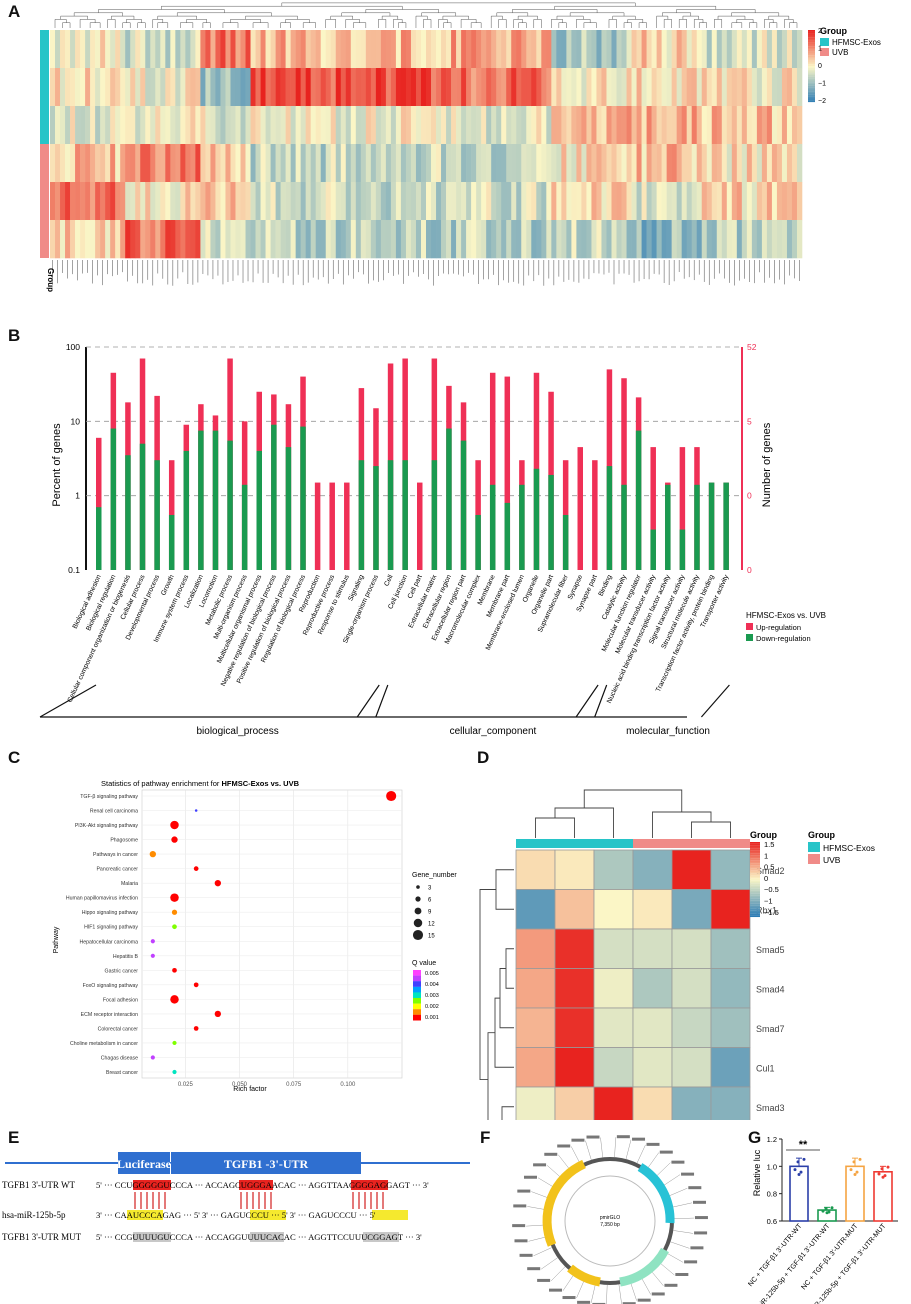 The image size is (911, 1304). I want to click on luc-chart-bars, so click(841, 1189).